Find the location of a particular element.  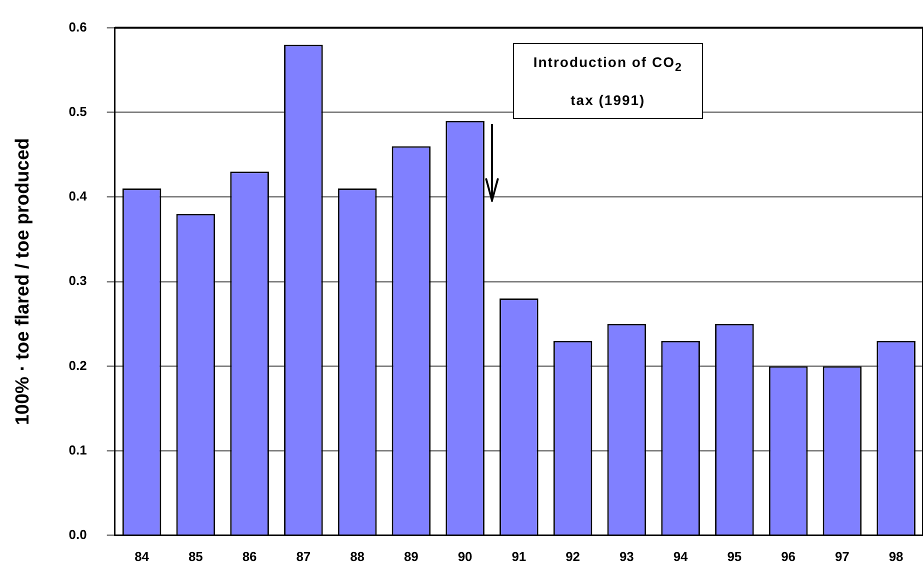

y-tick-label: 0.5 is located at coordinates (77, 111).